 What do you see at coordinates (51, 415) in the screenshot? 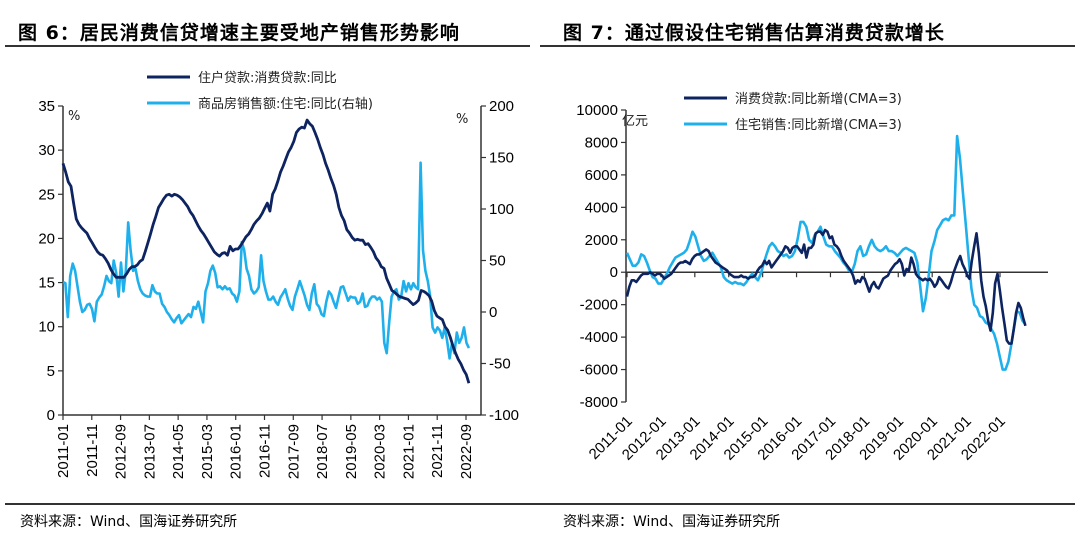
I see `left-tick-label: 0` at bounding box center [51, 415].